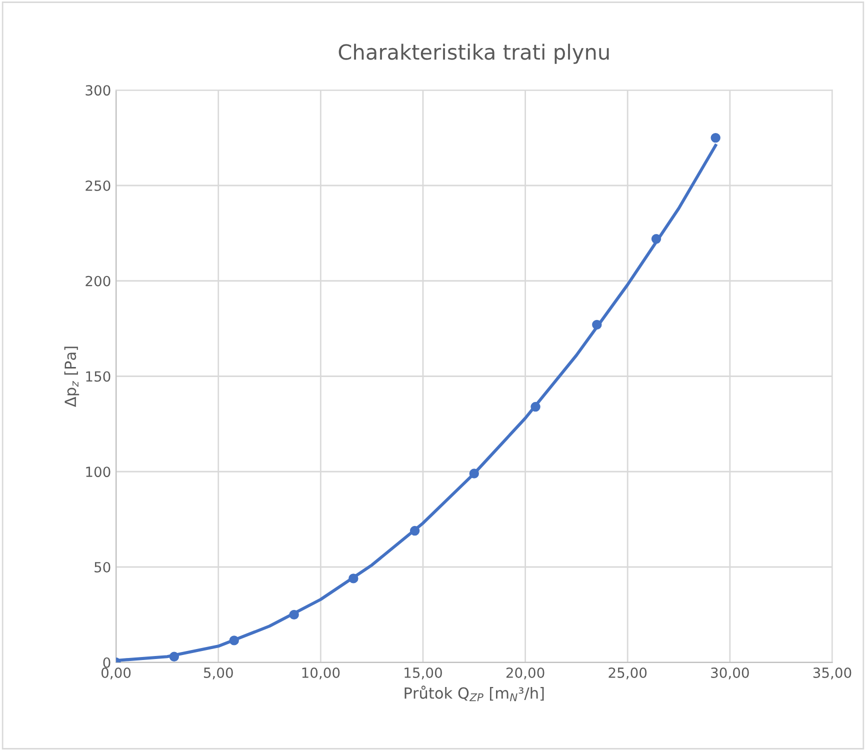 This screenshot has height=751, width=866. I want to click on y-tick-label: 200, so click(98, 281).